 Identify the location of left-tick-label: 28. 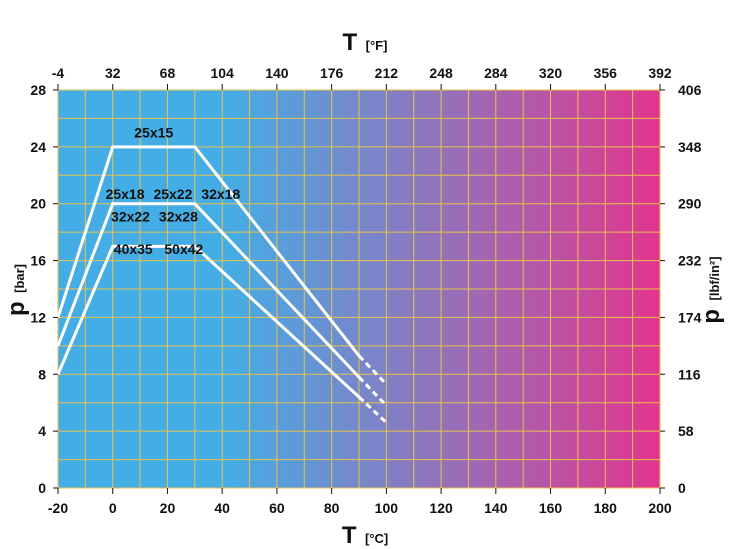
(38, 90).